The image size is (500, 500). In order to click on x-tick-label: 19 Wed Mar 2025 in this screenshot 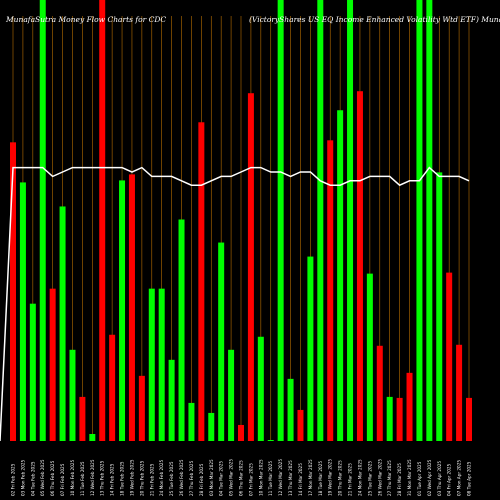, I will do `click(330, 477)`.